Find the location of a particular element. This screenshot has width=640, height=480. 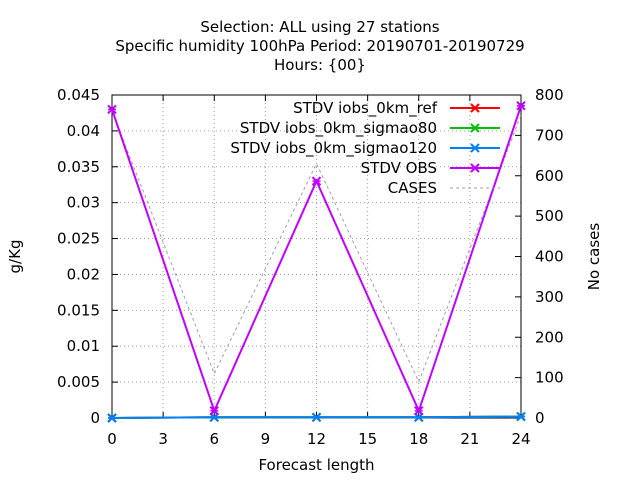

x-tick-label: 0 is located at coordinates (112, 439).